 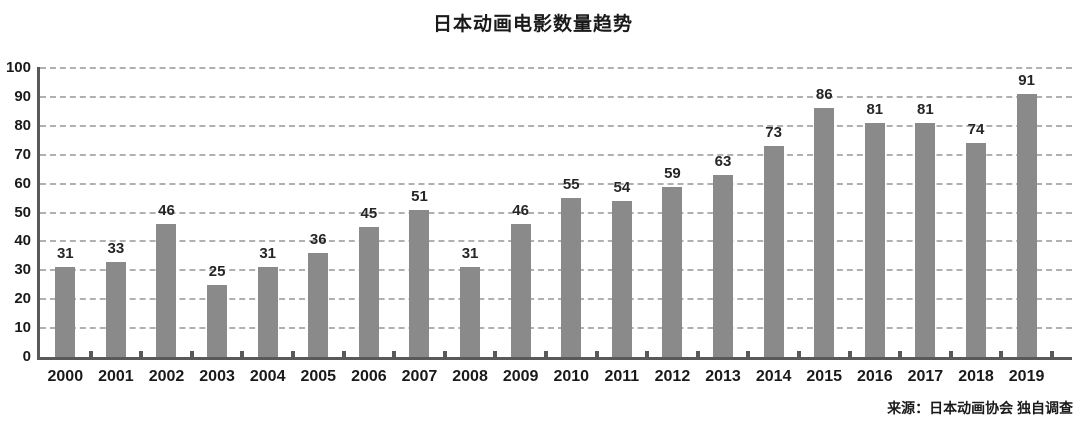 I want to click on x-axis-line, so click(x=554, y=358).